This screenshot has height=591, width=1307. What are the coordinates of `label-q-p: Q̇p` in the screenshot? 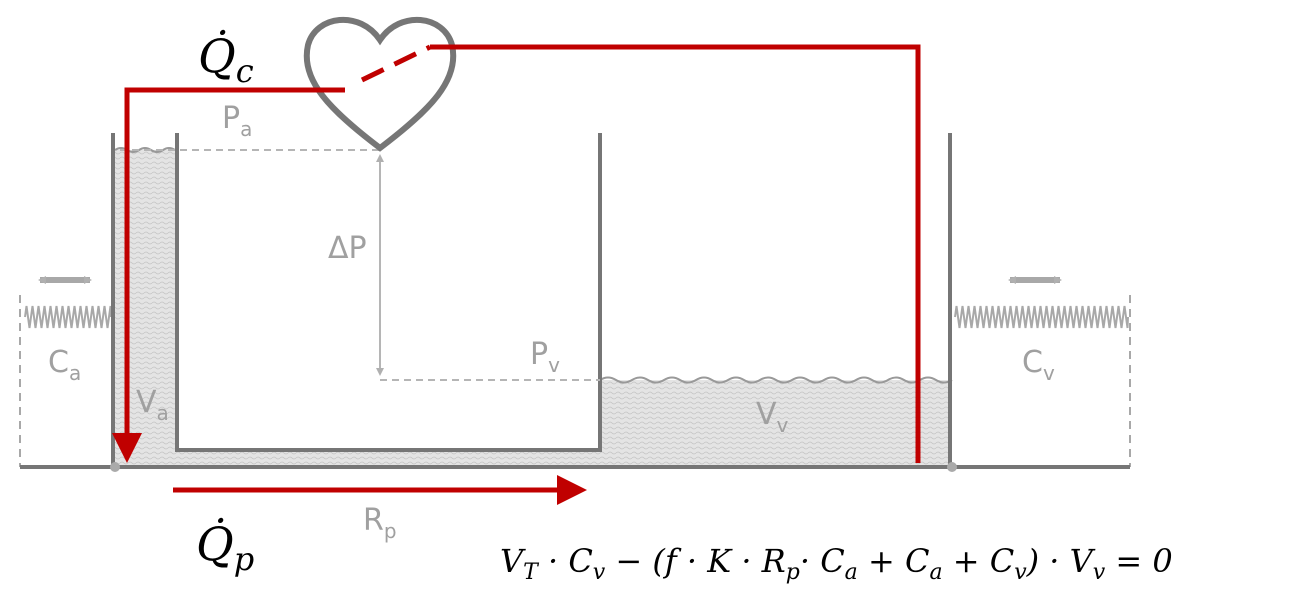 It's located at (225, 547).